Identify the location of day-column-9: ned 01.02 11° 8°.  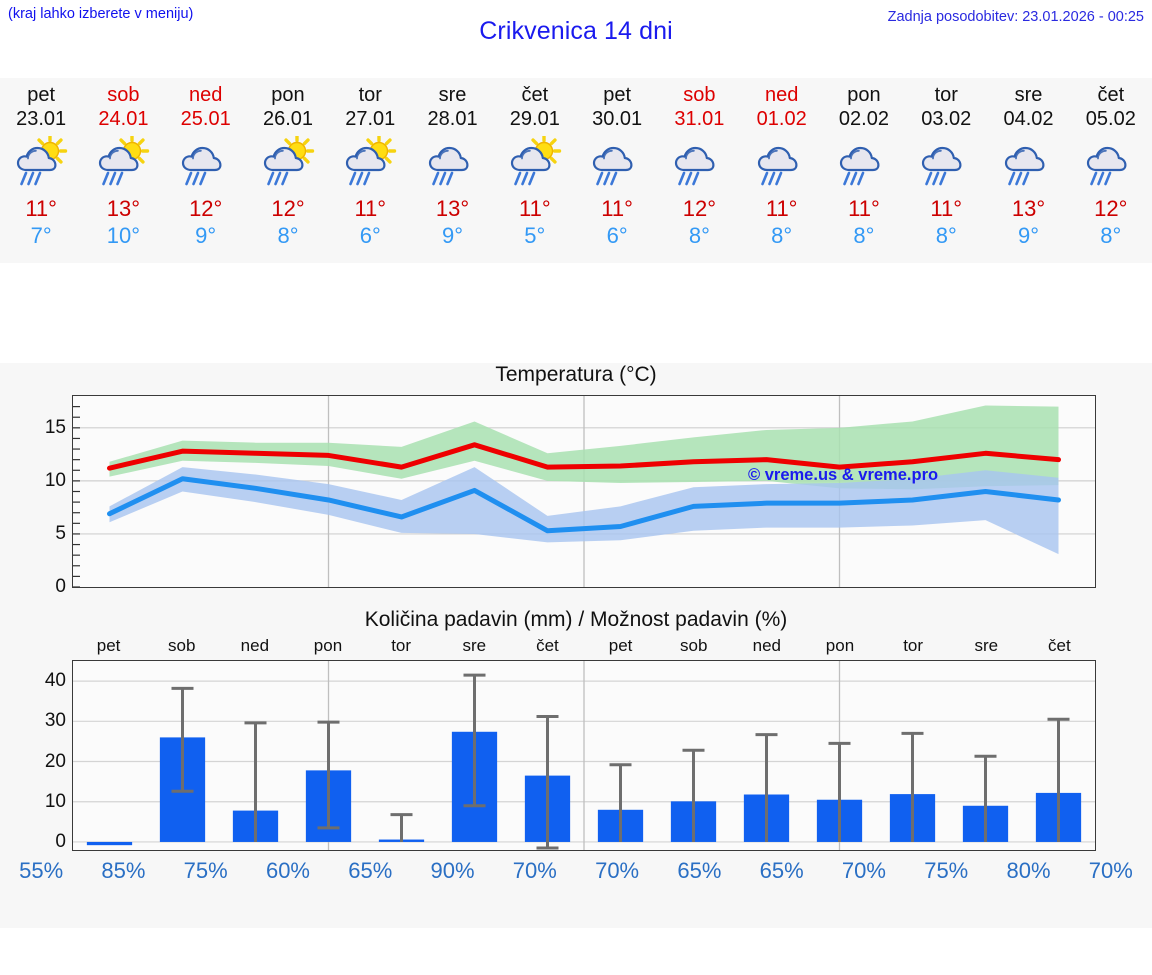
(782, 170).